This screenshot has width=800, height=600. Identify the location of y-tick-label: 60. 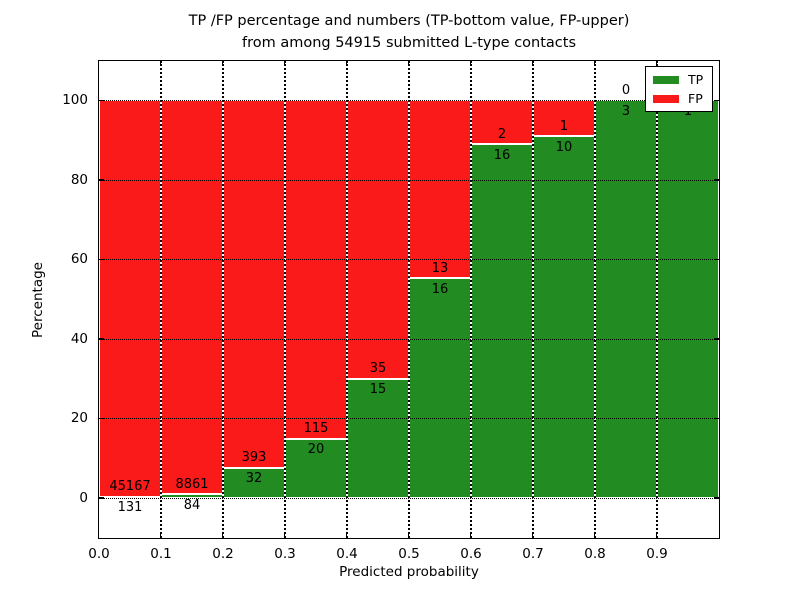
(79, 259).